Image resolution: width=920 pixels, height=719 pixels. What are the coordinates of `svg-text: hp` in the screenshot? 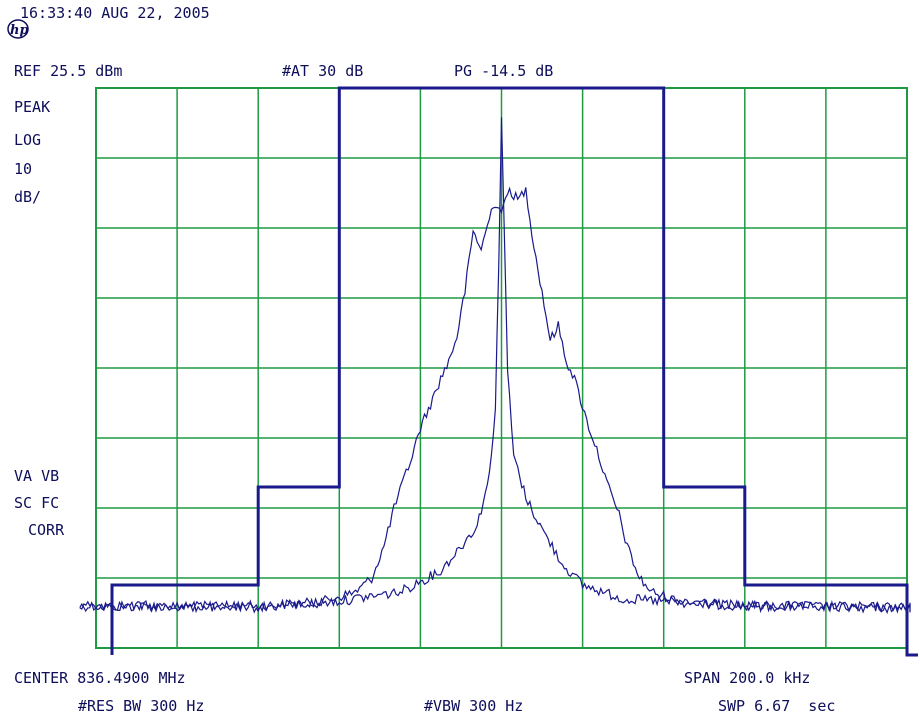 It's located at (19, 30).